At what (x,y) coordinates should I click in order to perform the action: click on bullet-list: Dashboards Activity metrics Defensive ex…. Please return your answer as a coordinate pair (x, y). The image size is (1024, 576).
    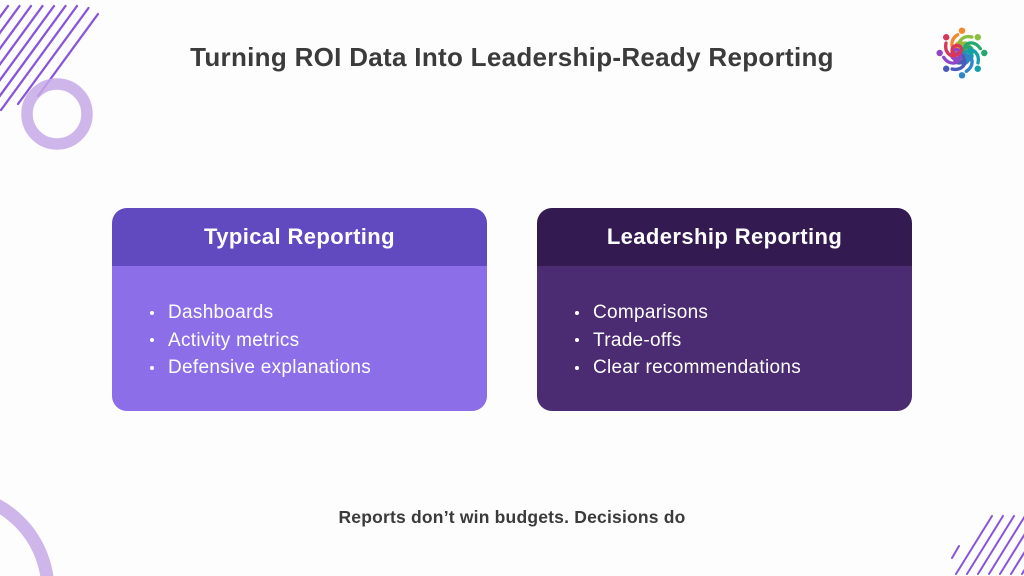
    Looking at the image, I should click on (313, 340).